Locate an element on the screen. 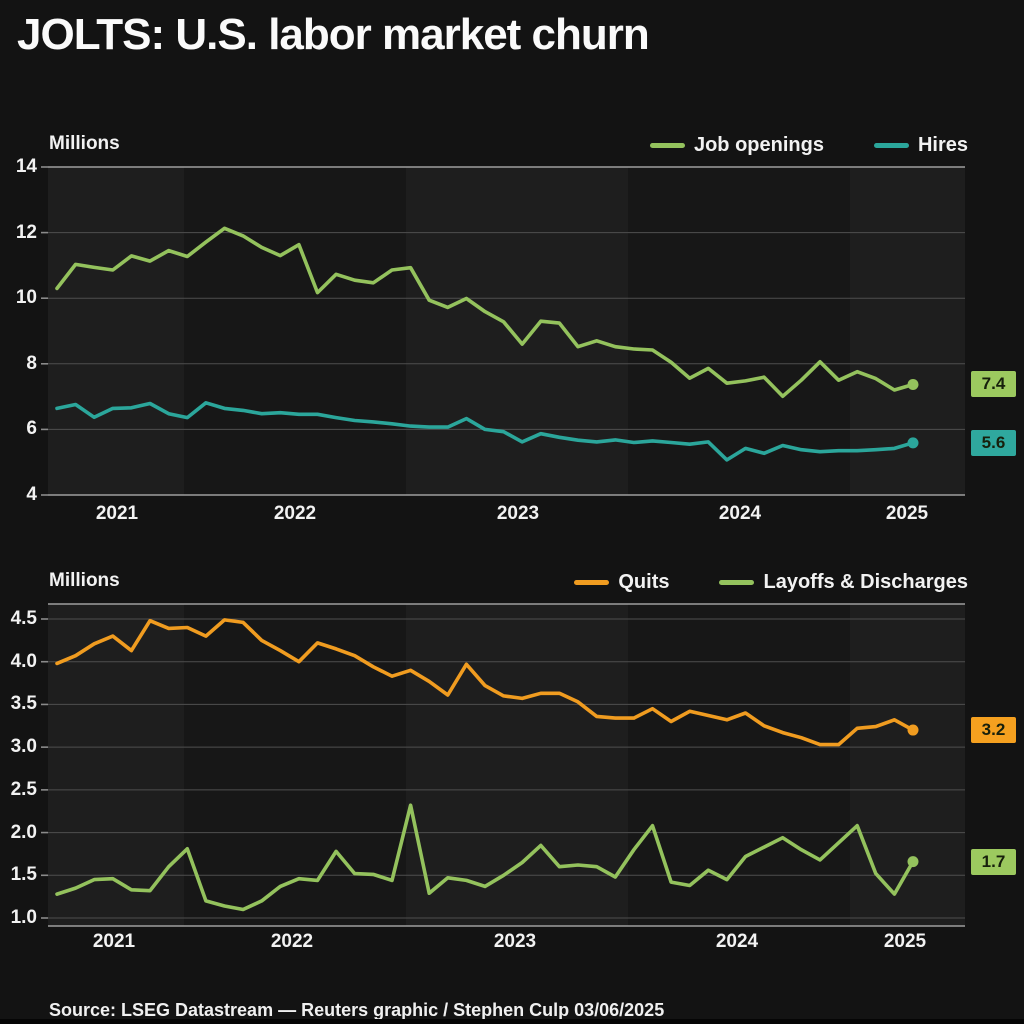 Image resolution: width=1024 pixels, height=1024 pixels. series-end-dot-layoffs-discharges is located at coordinates (913, 862).